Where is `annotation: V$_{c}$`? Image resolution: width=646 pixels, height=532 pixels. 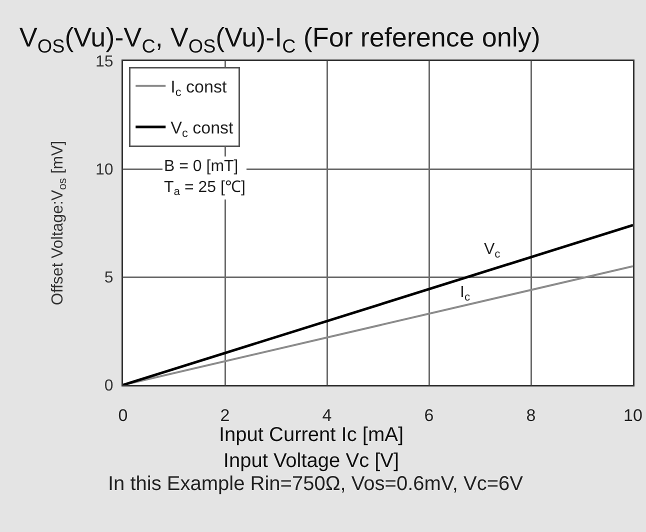 annotation: V$_{c}$ is located at coordinates (492, 250).